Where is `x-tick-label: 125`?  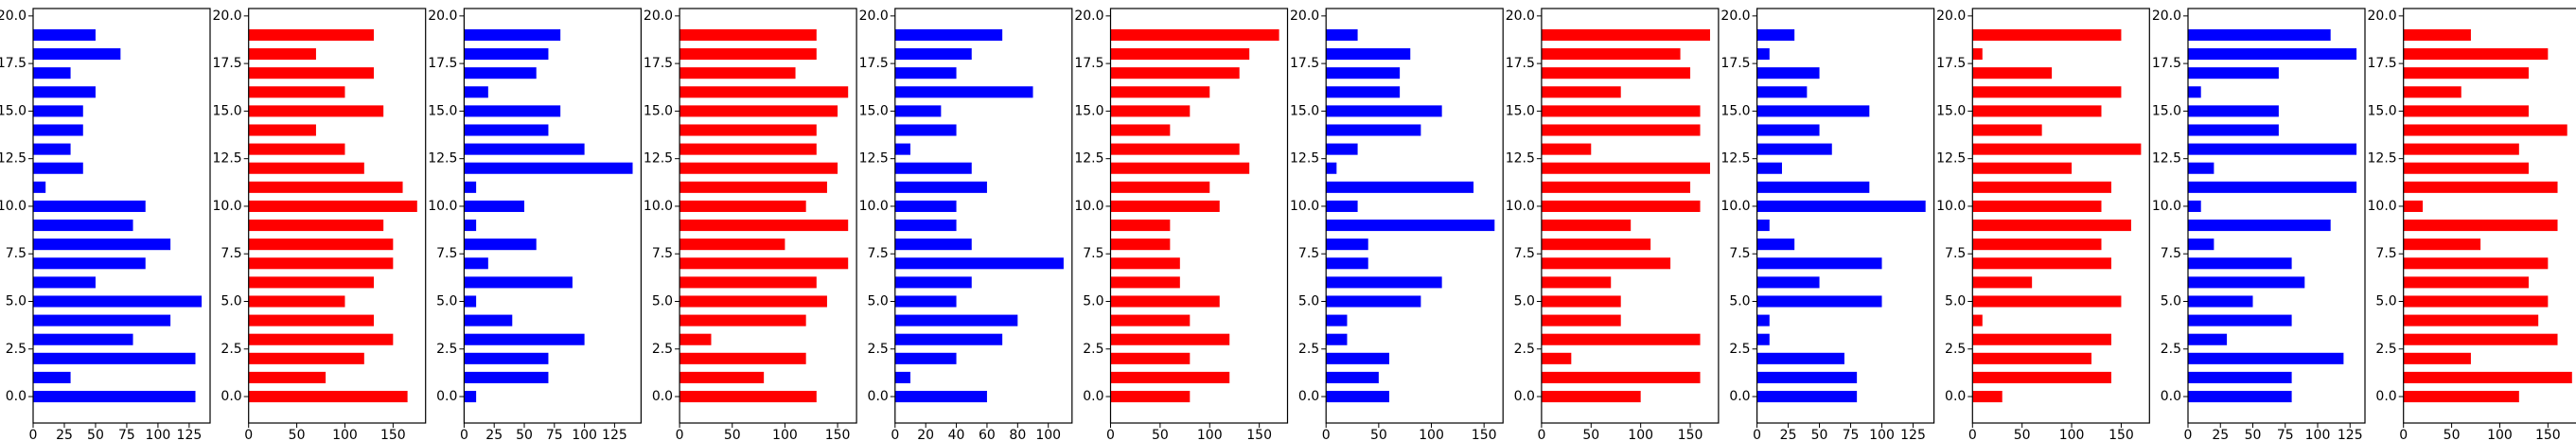 x-tick-label: 125 is located at coordinates (614, 434).